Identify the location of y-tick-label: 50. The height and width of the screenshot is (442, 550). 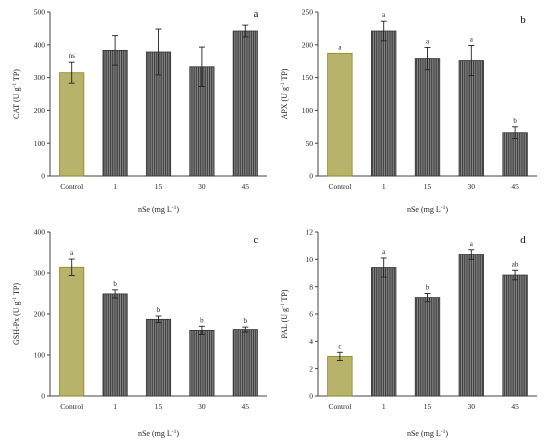
(310, 143).